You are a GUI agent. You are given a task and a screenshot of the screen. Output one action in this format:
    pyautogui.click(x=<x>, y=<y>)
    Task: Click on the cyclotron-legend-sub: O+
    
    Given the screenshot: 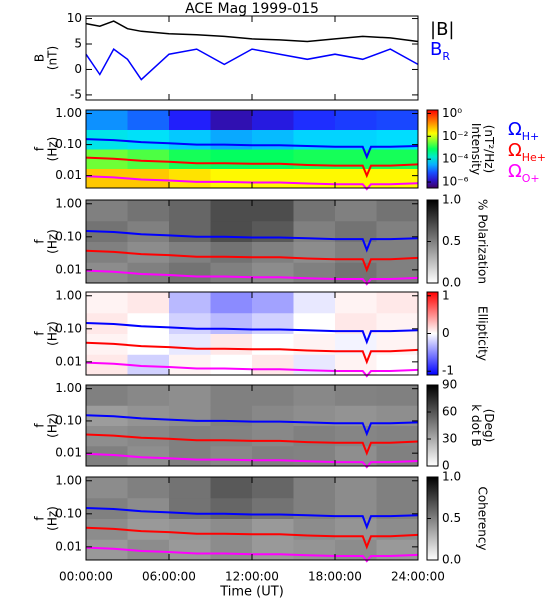 What is the action you would take?
    pyautogui.click(x=531, y=178)
    